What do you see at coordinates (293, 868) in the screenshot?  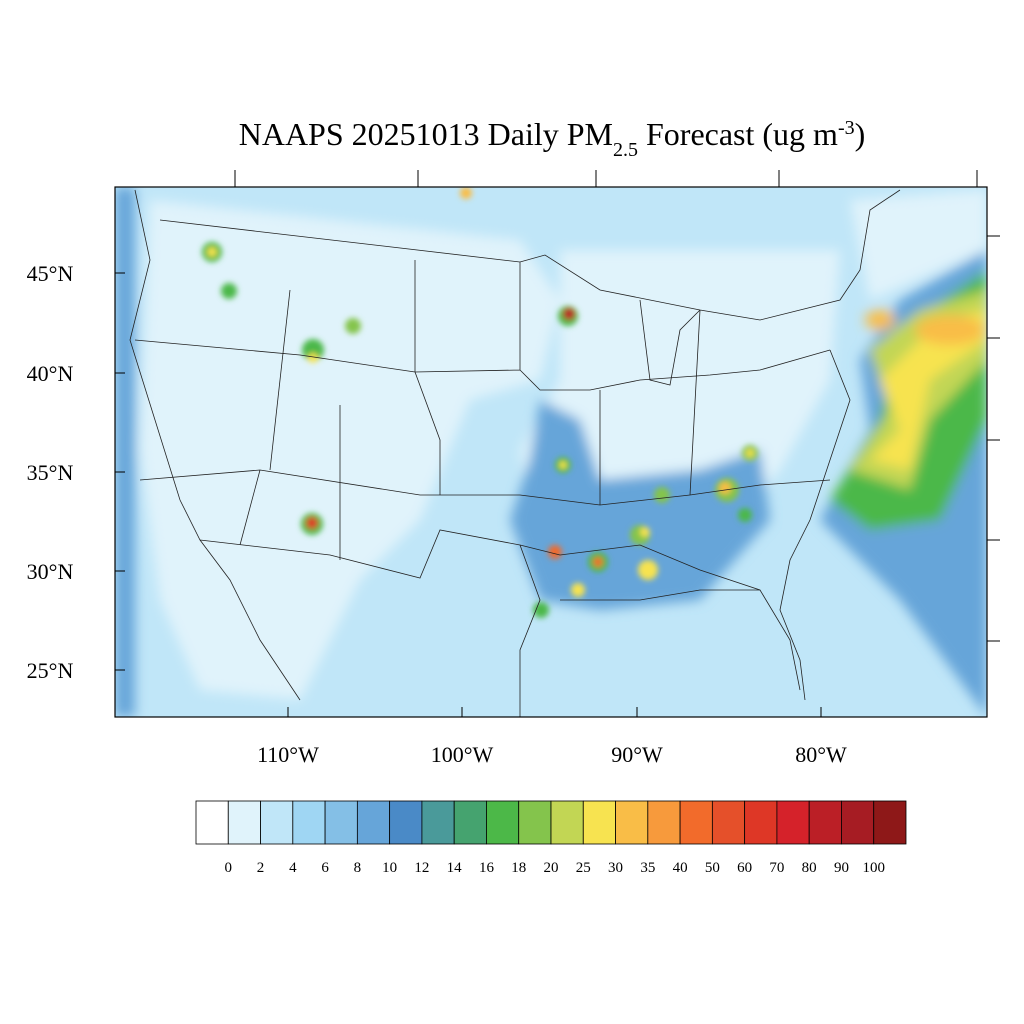 I see `colorbar-label: 4` at bounding box center [293, 868].